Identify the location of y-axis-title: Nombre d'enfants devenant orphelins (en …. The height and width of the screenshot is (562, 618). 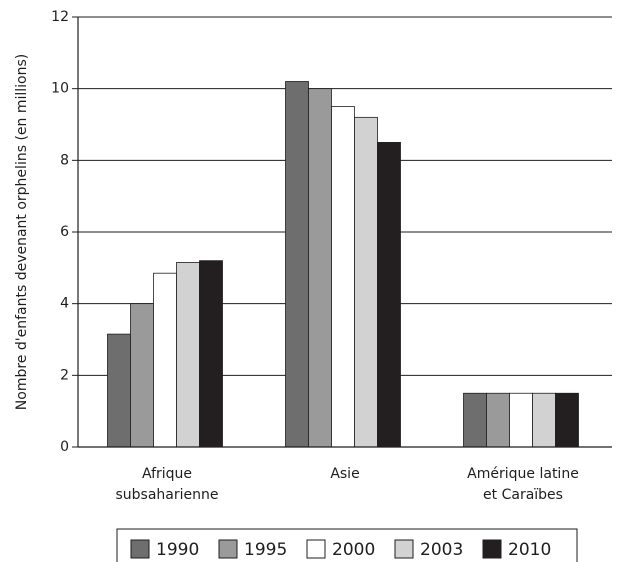
(22, 232).